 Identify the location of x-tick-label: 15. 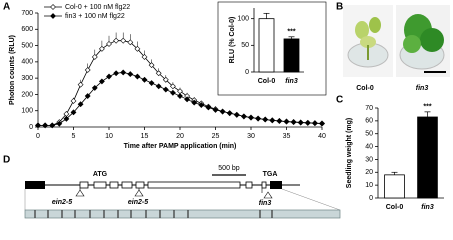
(145, 136).